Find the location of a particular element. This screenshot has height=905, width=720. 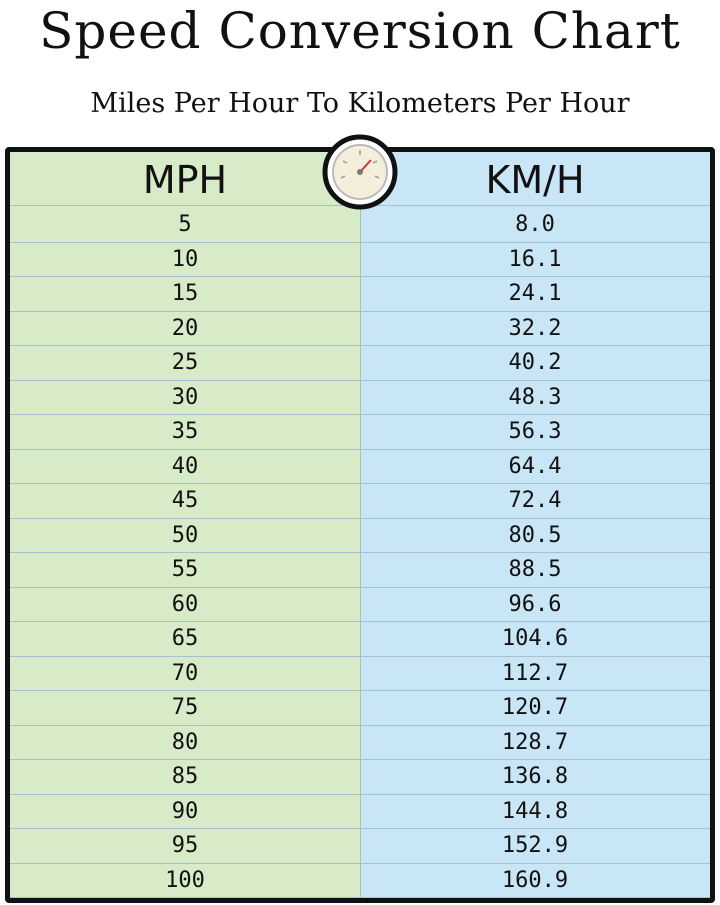

kmh-cell: 128.7 is located at coordinates (535, 742).